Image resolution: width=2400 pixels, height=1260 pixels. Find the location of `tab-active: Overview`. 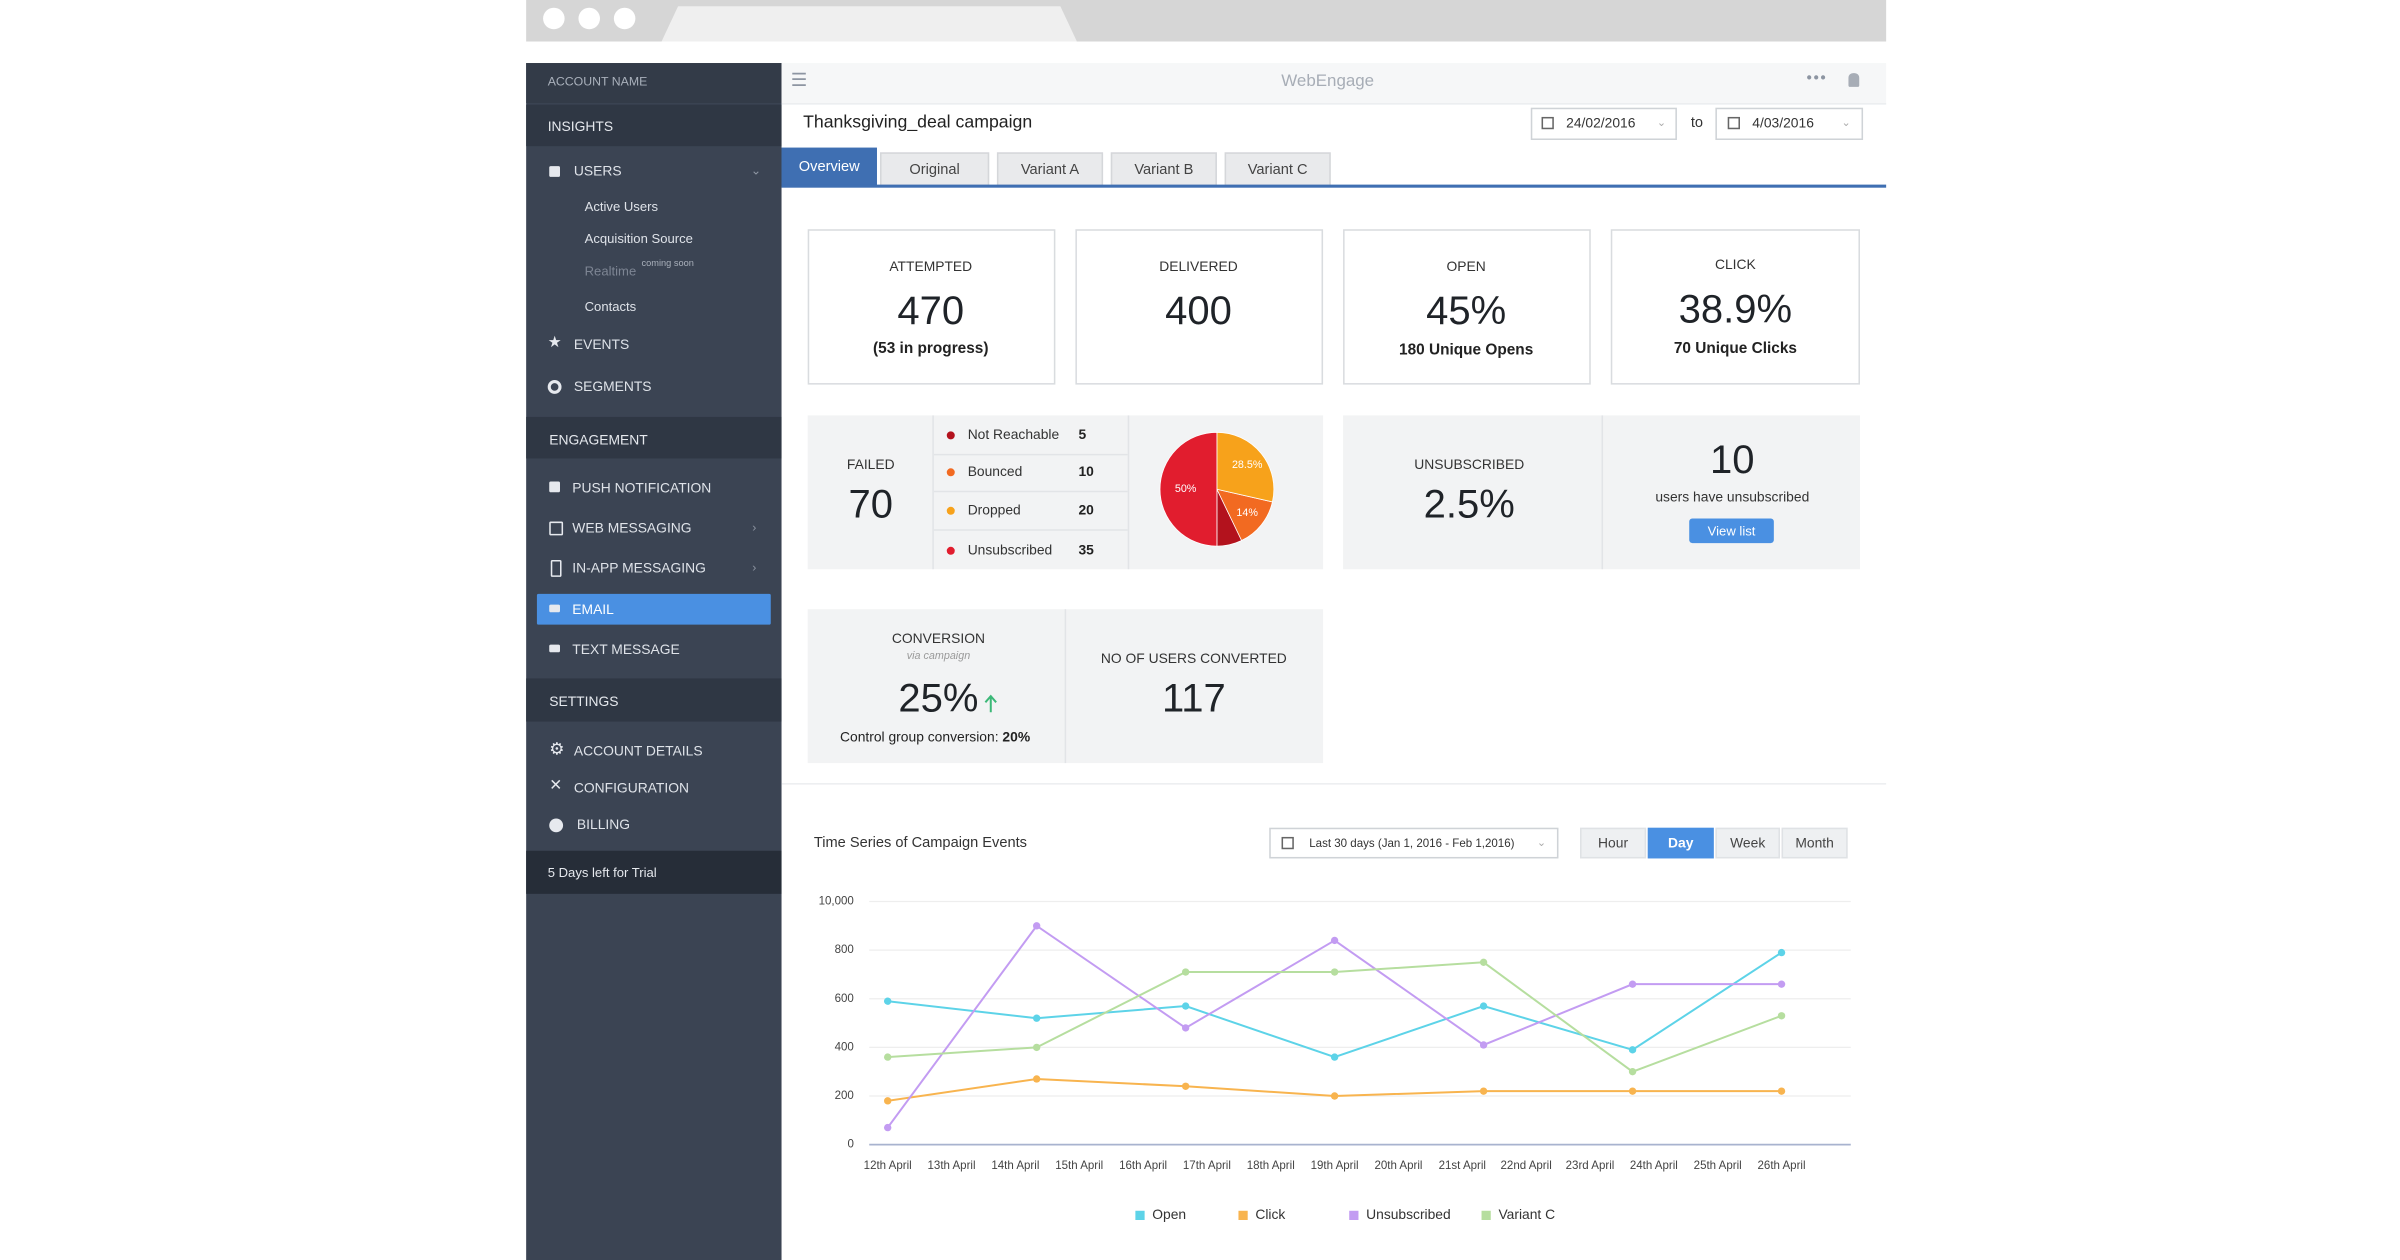

tab-active: Overview is located at coordinates (829, 167).